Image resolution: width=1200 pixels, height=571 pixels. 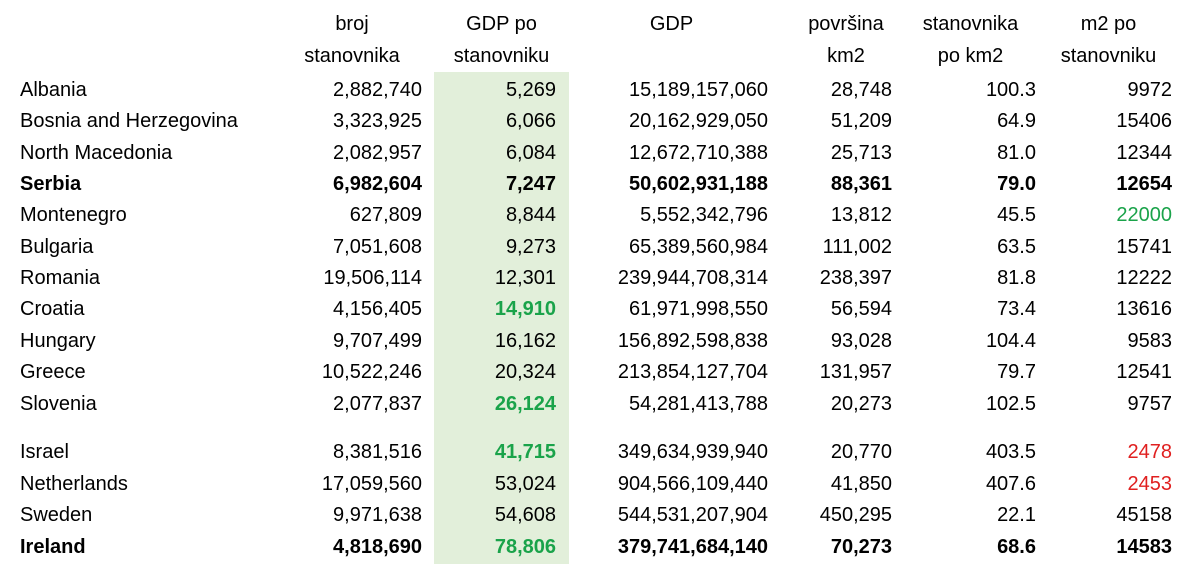 What do you see at coordinates (861, 153) in the screenshot?
I see `area-cell: 25,713` at bounding box center [861, 153].